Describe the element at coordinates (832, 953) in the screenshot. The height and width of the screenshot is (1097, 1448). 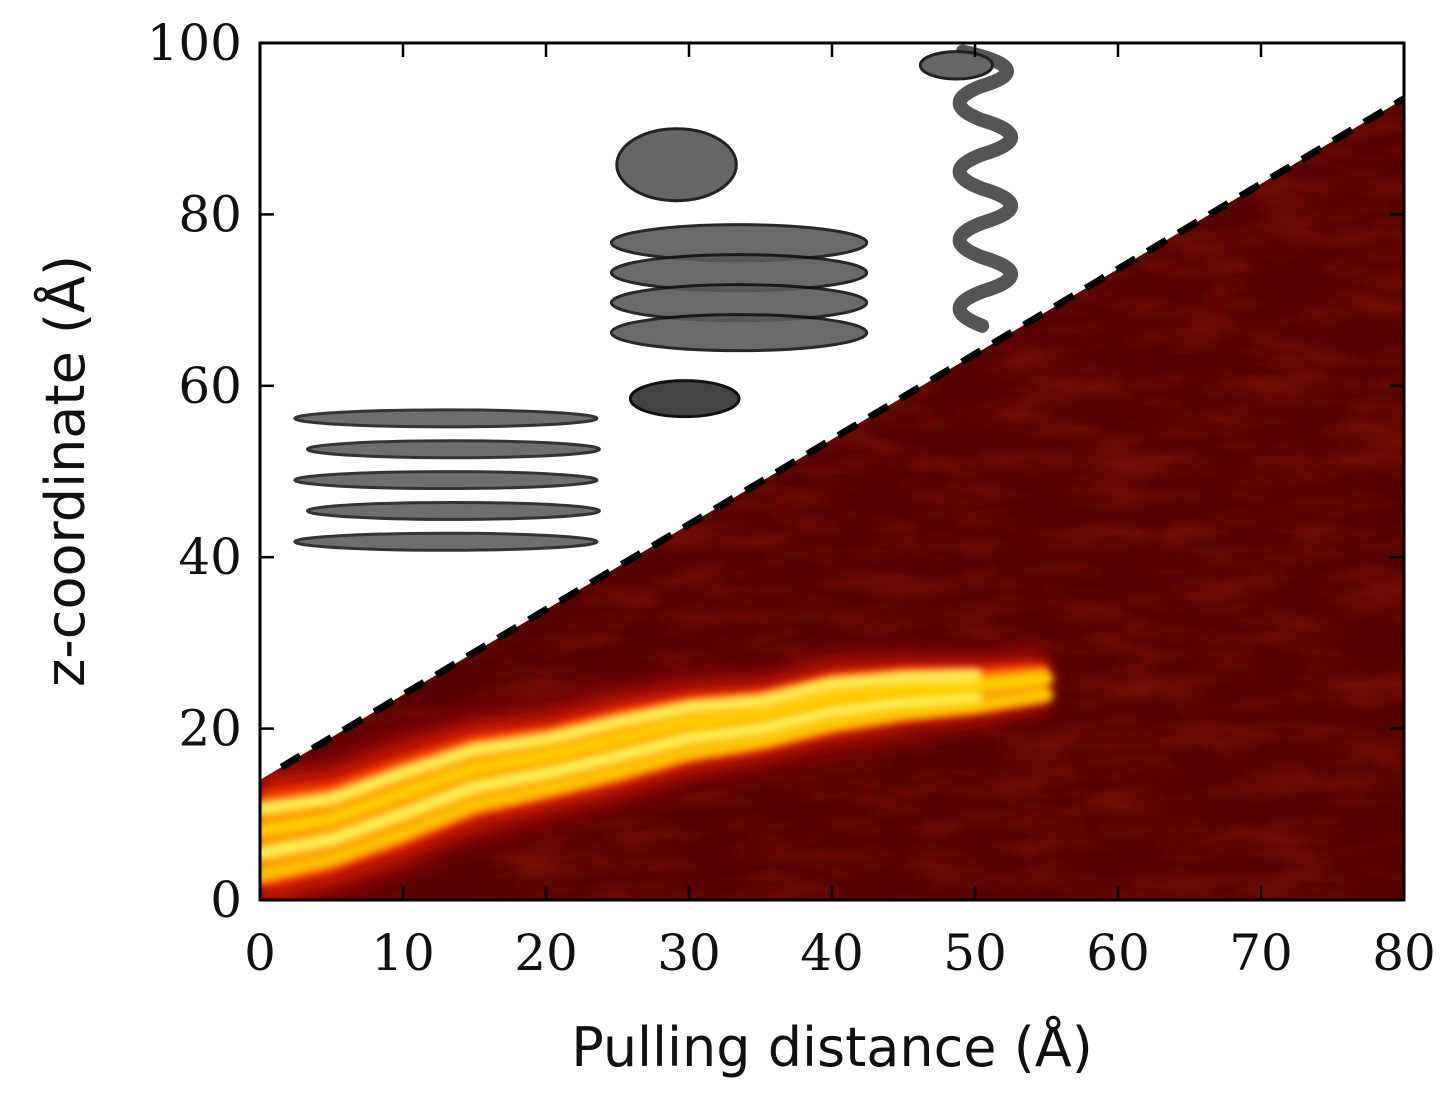
I see `x-tick-label: 40` at that location.